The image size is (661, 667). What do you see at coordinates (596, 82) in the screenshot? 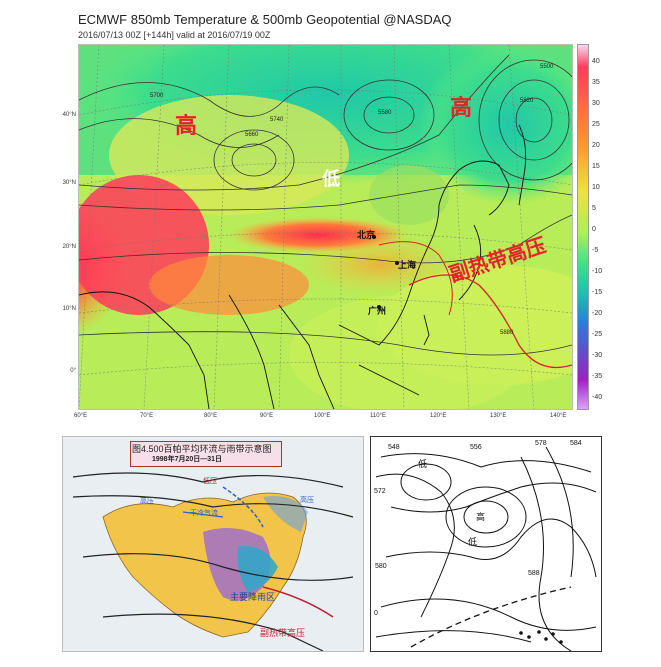
I see `colorbar-tick: 35` at bounding box center [596, 82].